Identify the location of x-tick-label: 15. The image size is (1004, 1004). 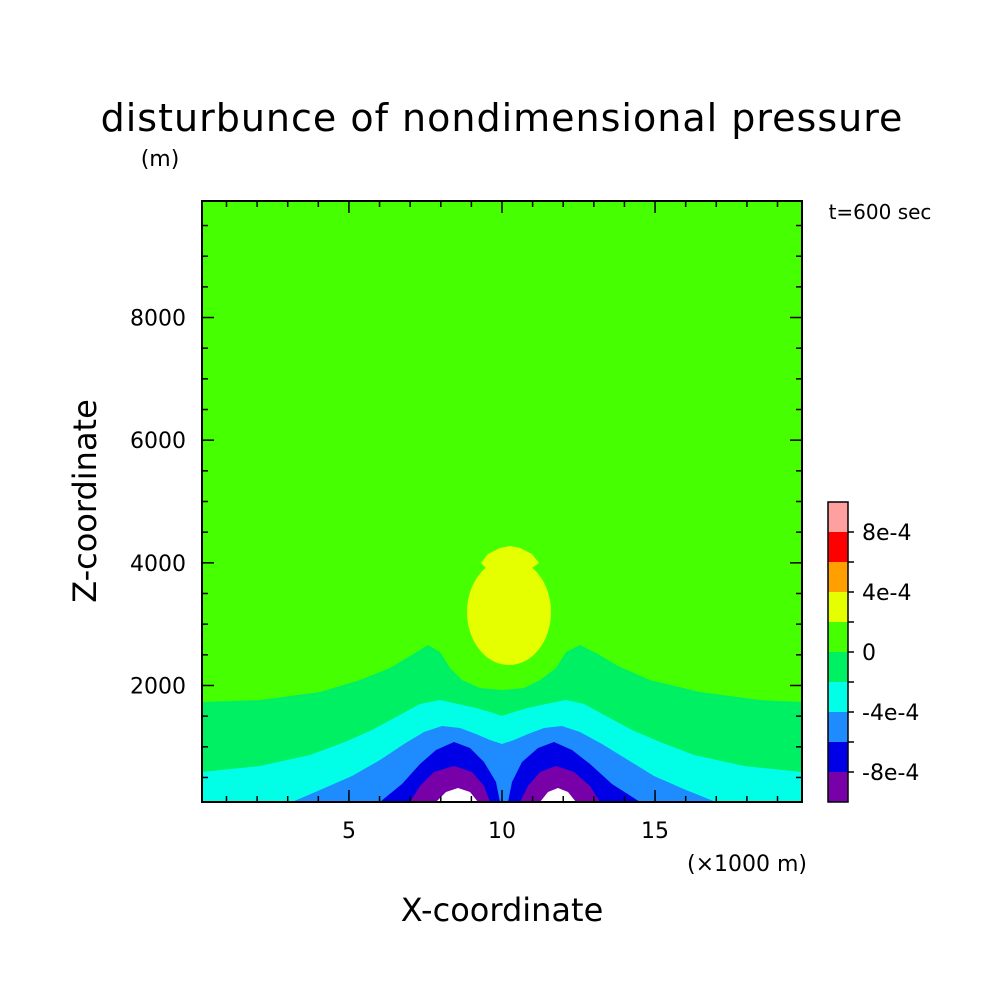
(655, 831).